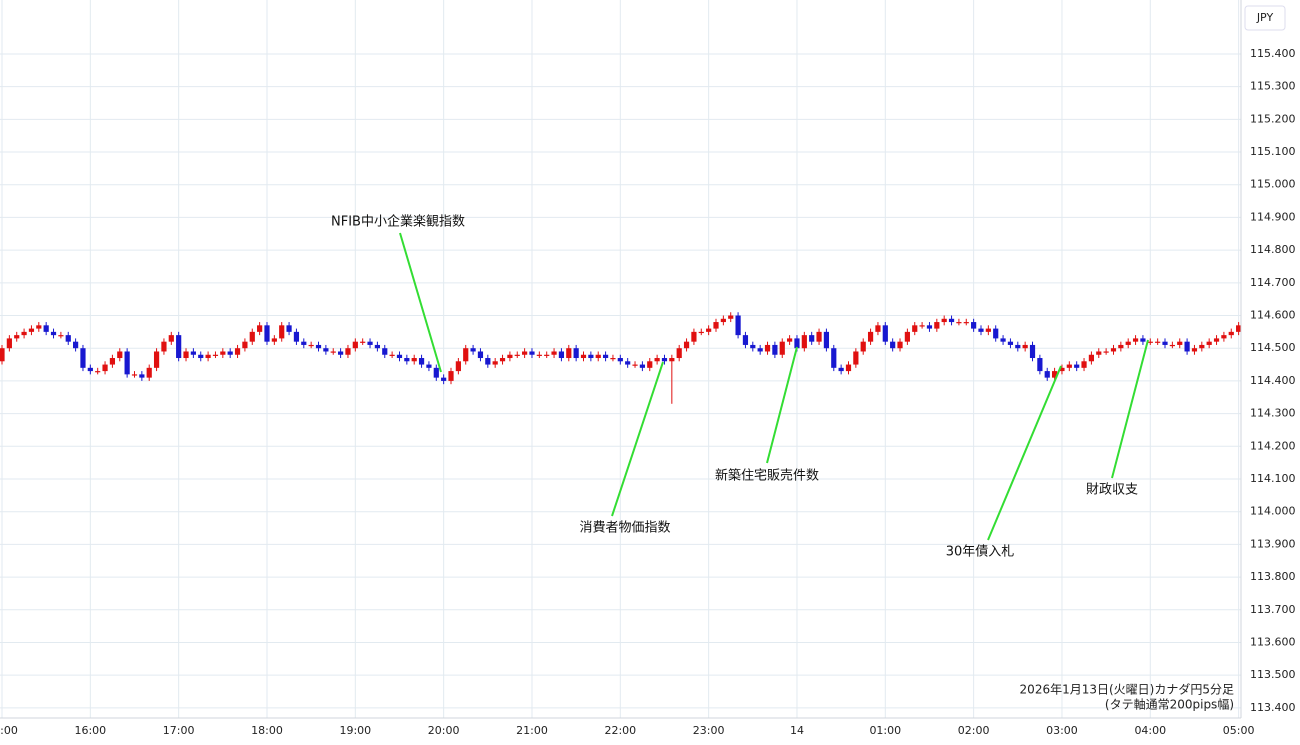 The height and width of the screenshot is (745, 1300). Describe the element at coordinates (1273, 184) in the screenshot. I see `y-tick-label: 115.000` at that location.